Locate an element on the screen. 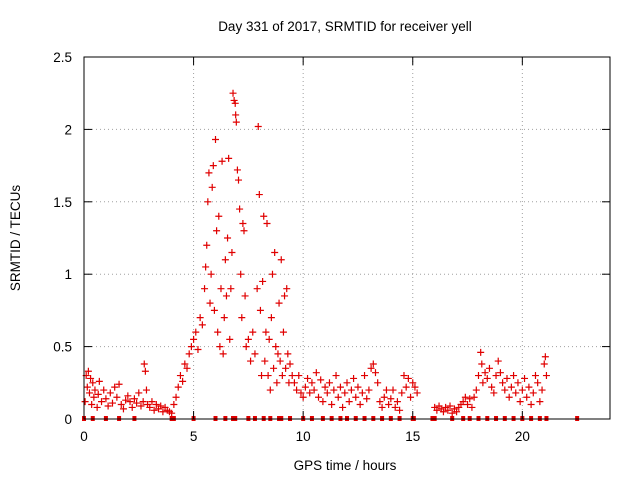  y-tick-label: 1 is located at coordinates (68, 274).